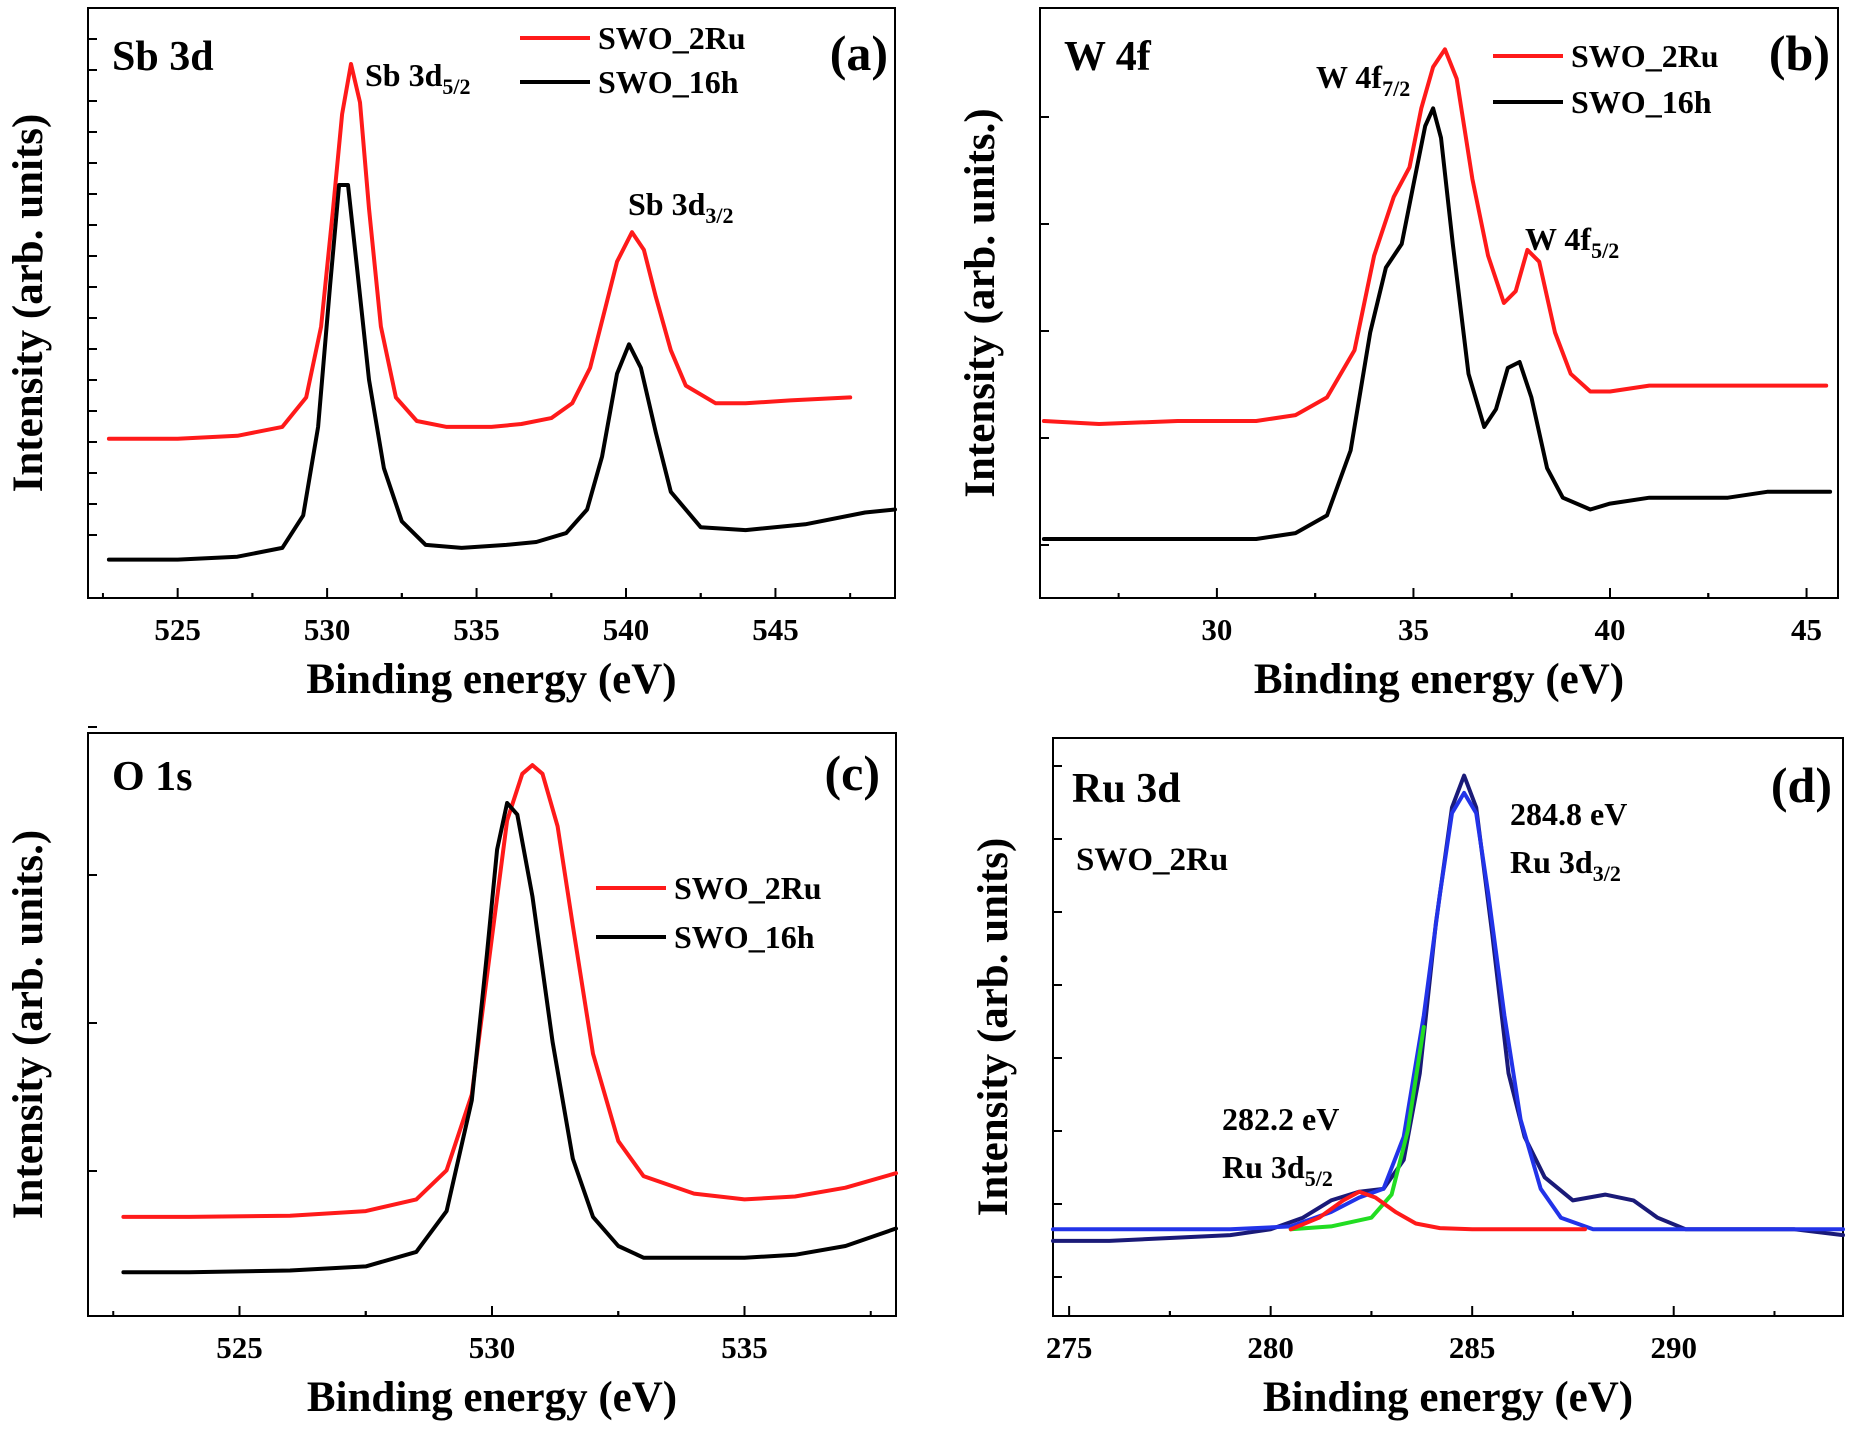 The image size is (1850, 1431). I want to click on panel-label: (d), so click(1801, 785).